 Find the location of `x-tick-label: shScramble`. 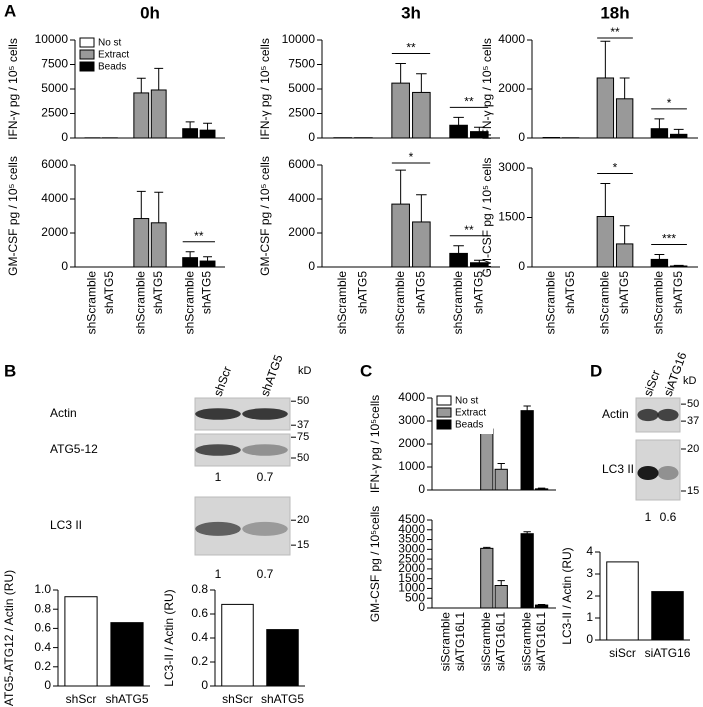

x-tick-label: shScramble is located at coordinates (140, 303).